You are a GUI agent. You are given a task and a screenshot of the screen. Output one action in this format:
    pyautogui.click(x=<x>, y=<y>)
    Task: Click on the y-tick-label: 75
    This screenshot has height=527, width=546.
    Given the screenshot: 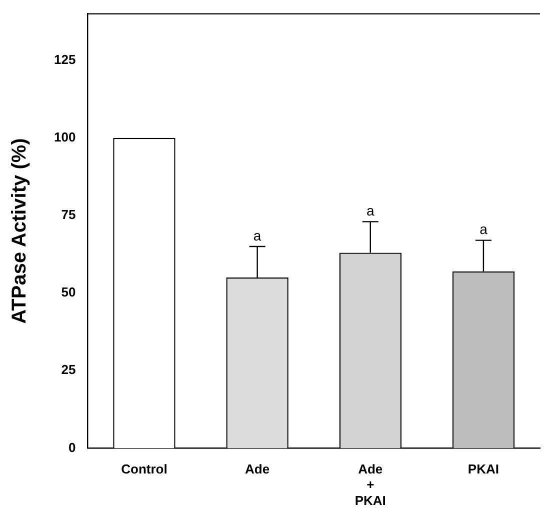 What is the action you would take?
    pyautogui.click(x=68, y=214)
    